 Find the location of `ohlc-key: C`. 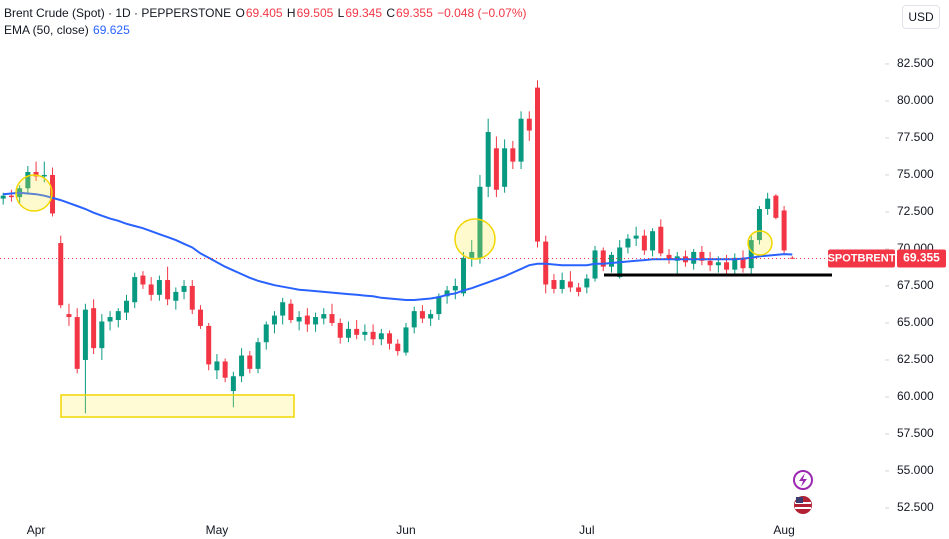

ohlc-key: C is located at coordinates (391, 13).